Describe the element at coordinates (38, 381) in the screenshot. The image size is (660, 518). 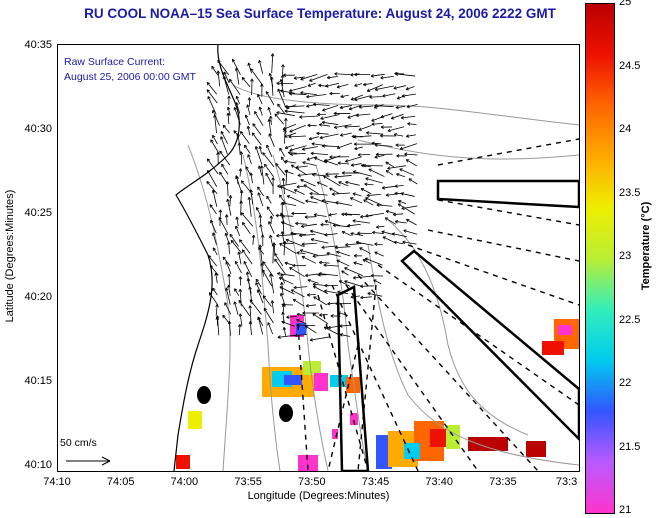
I see `y-tick-label: 40:15` at that location.